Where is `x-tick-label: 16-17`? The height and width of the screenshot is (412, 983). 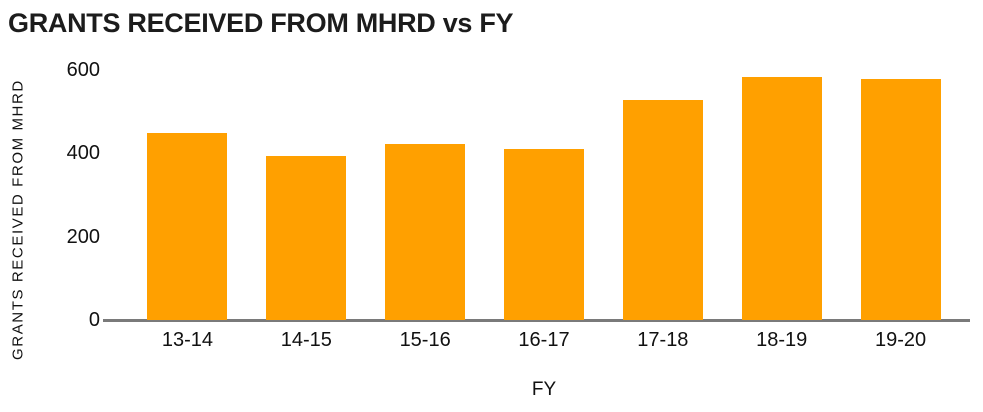
x-tick-label: 16-17 is located at coordinates (544, 340).